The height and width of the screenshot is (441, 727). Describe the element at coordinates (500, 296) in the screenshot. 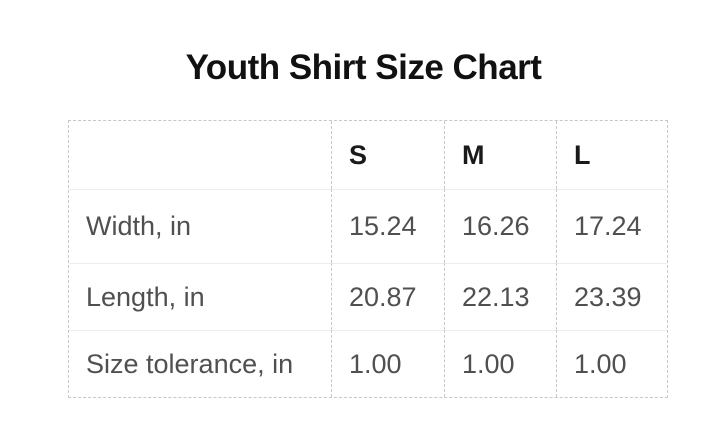

I see `cell-length-m: 22.13` at that location.